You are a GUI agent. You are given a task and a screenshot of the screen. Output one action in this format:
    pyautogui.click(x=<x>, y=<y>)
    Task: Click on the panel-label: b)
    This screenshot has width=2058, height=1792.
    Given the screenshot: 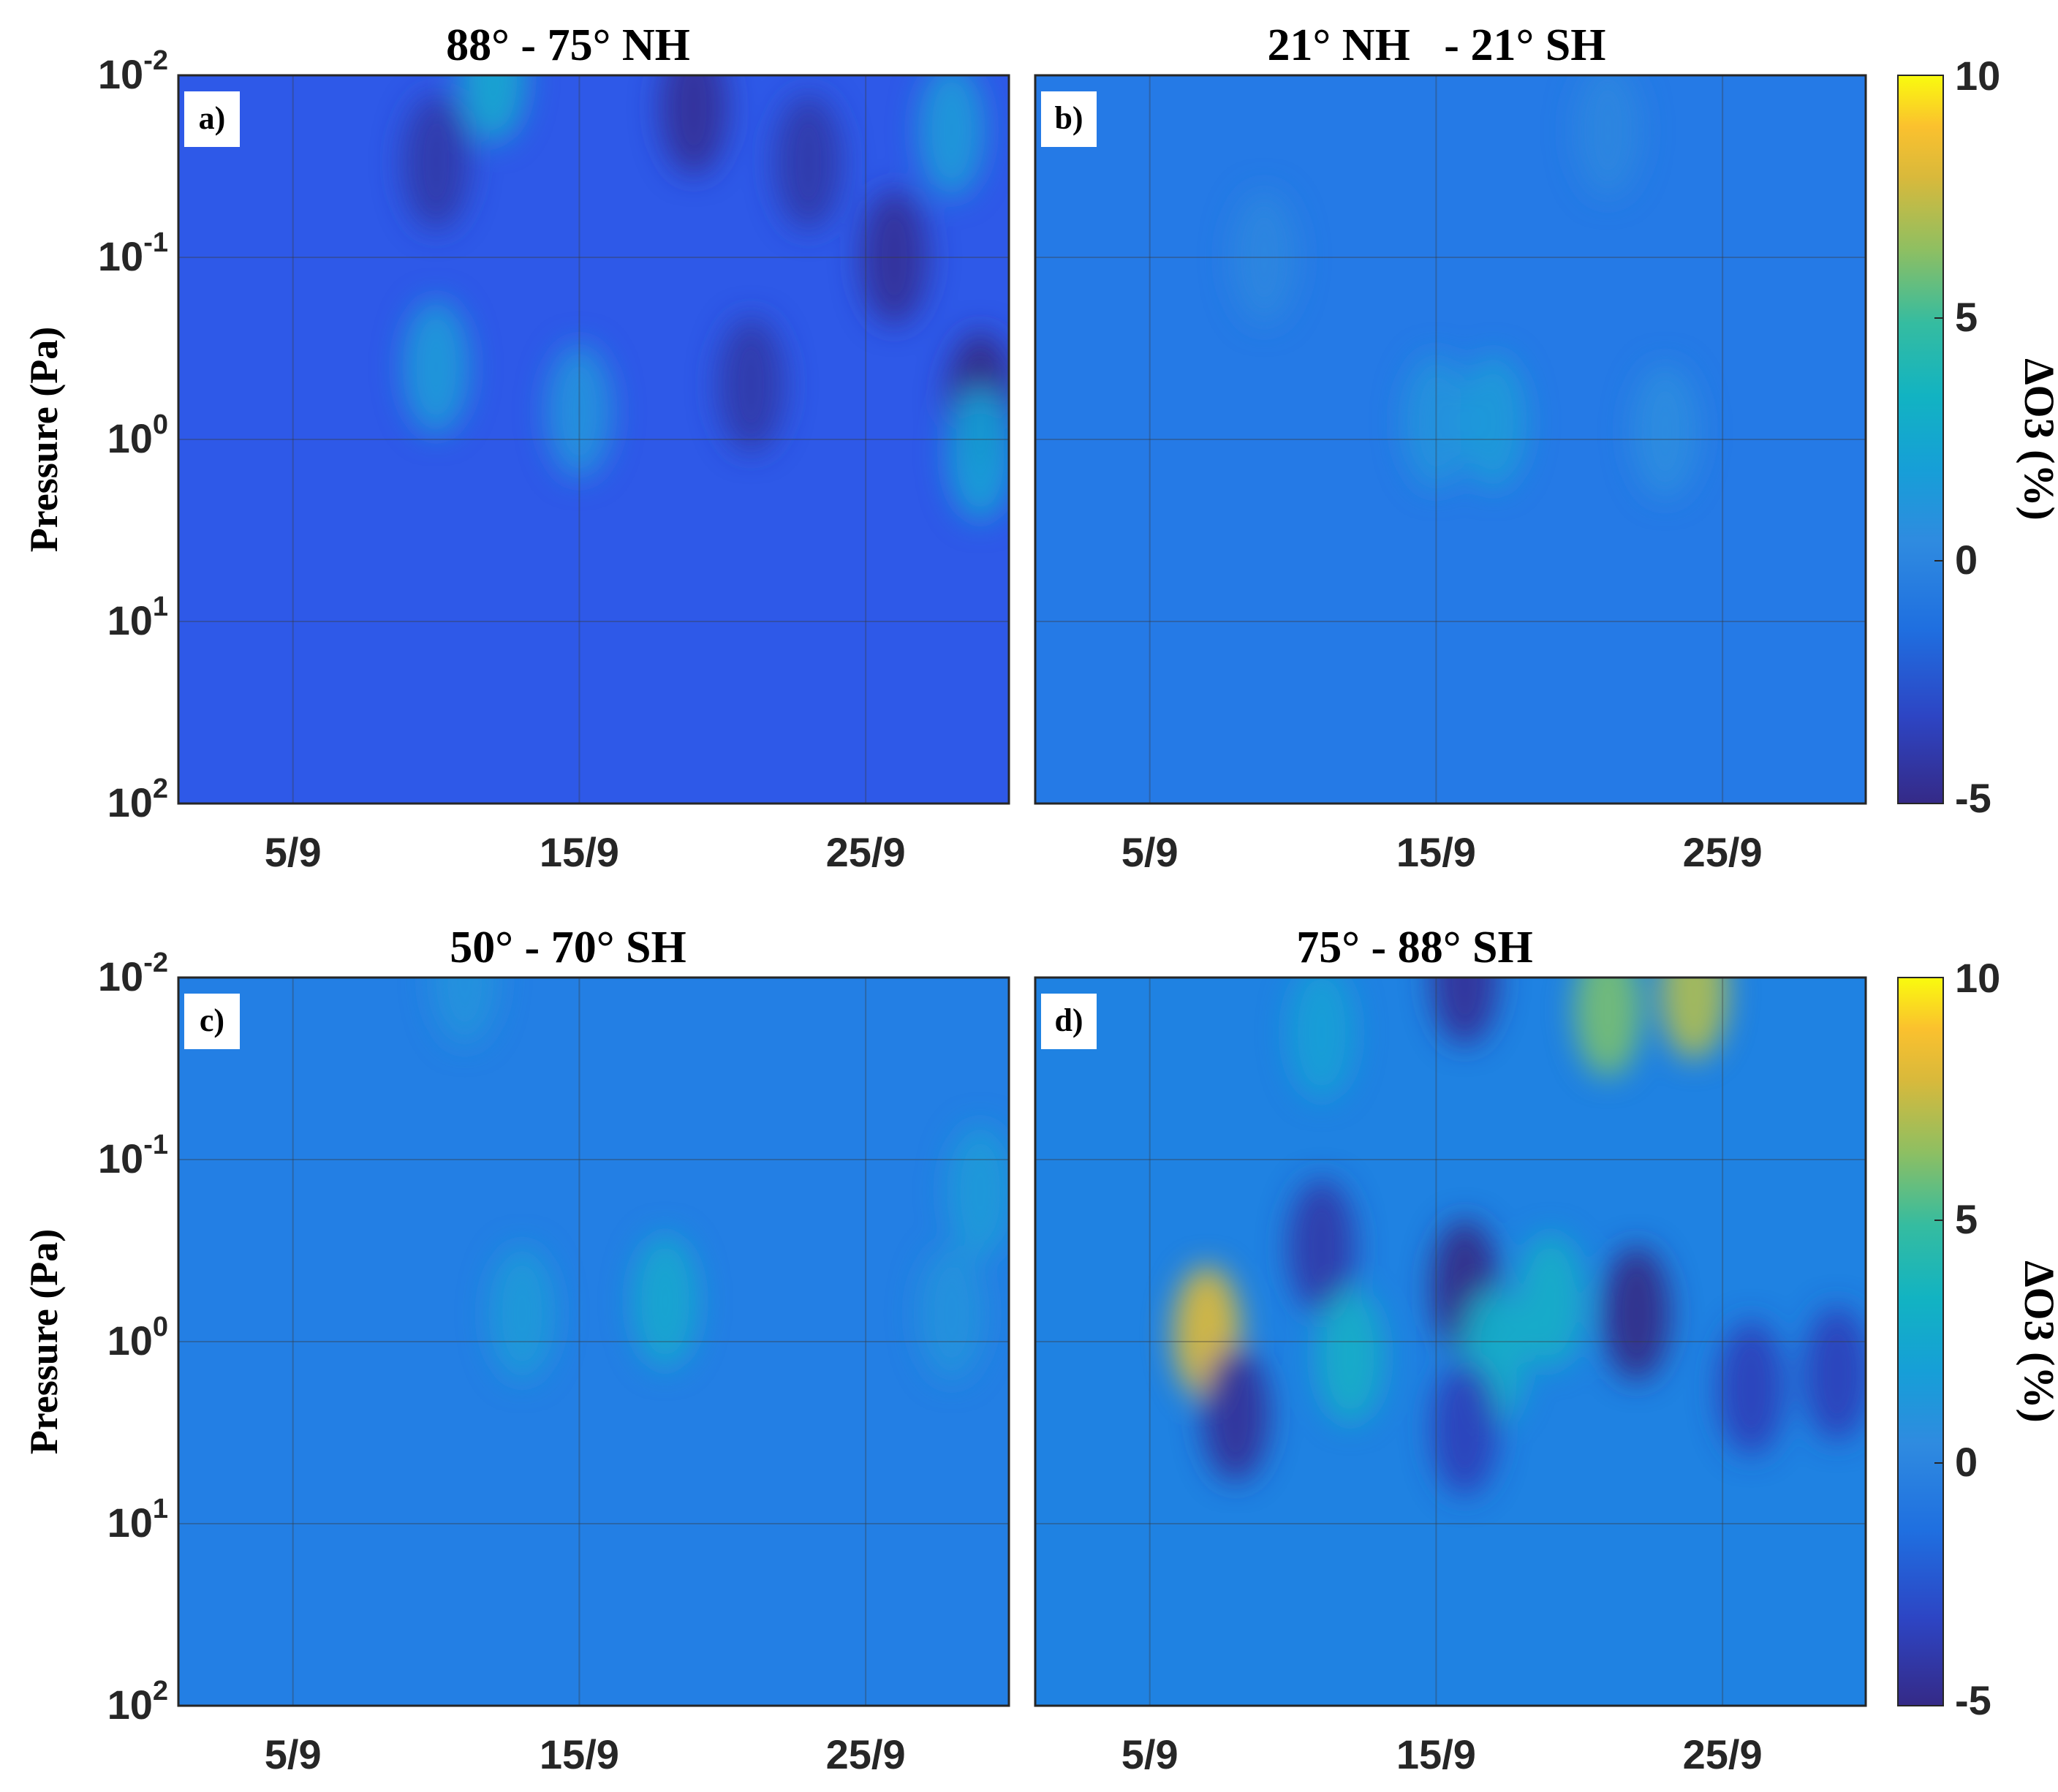 What is the action you would take?
    pyautogui.click(x=1068, y=118)
    